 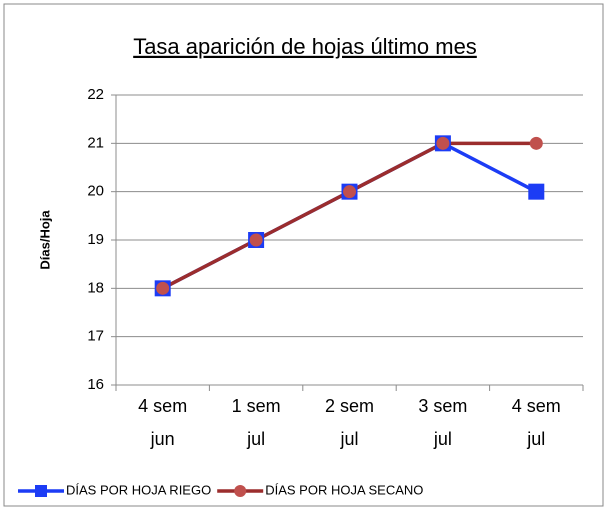 What do you see at coordinates (95, 94) in the screenshot?
I see `y-tick-label: 22` at bounding box center [95, 94].